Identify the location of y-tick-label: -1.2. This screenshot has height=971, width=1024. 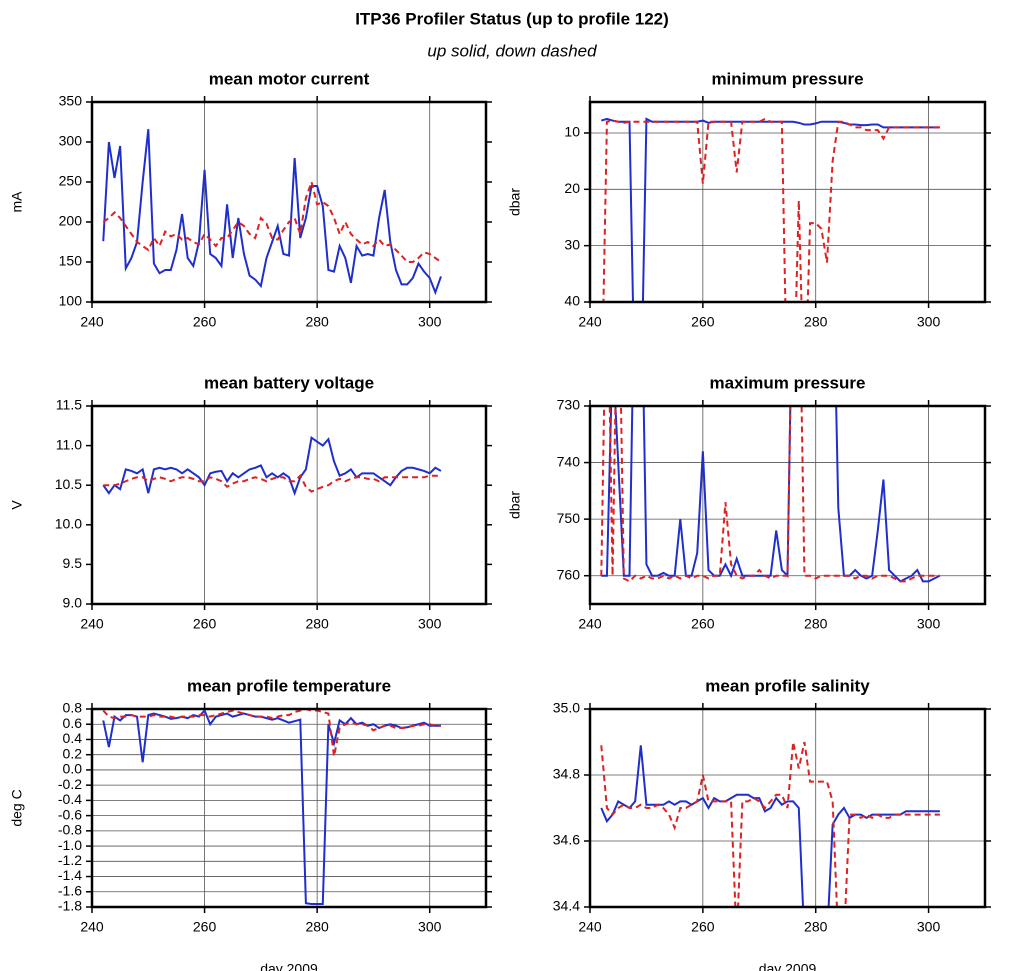
(70, 860).